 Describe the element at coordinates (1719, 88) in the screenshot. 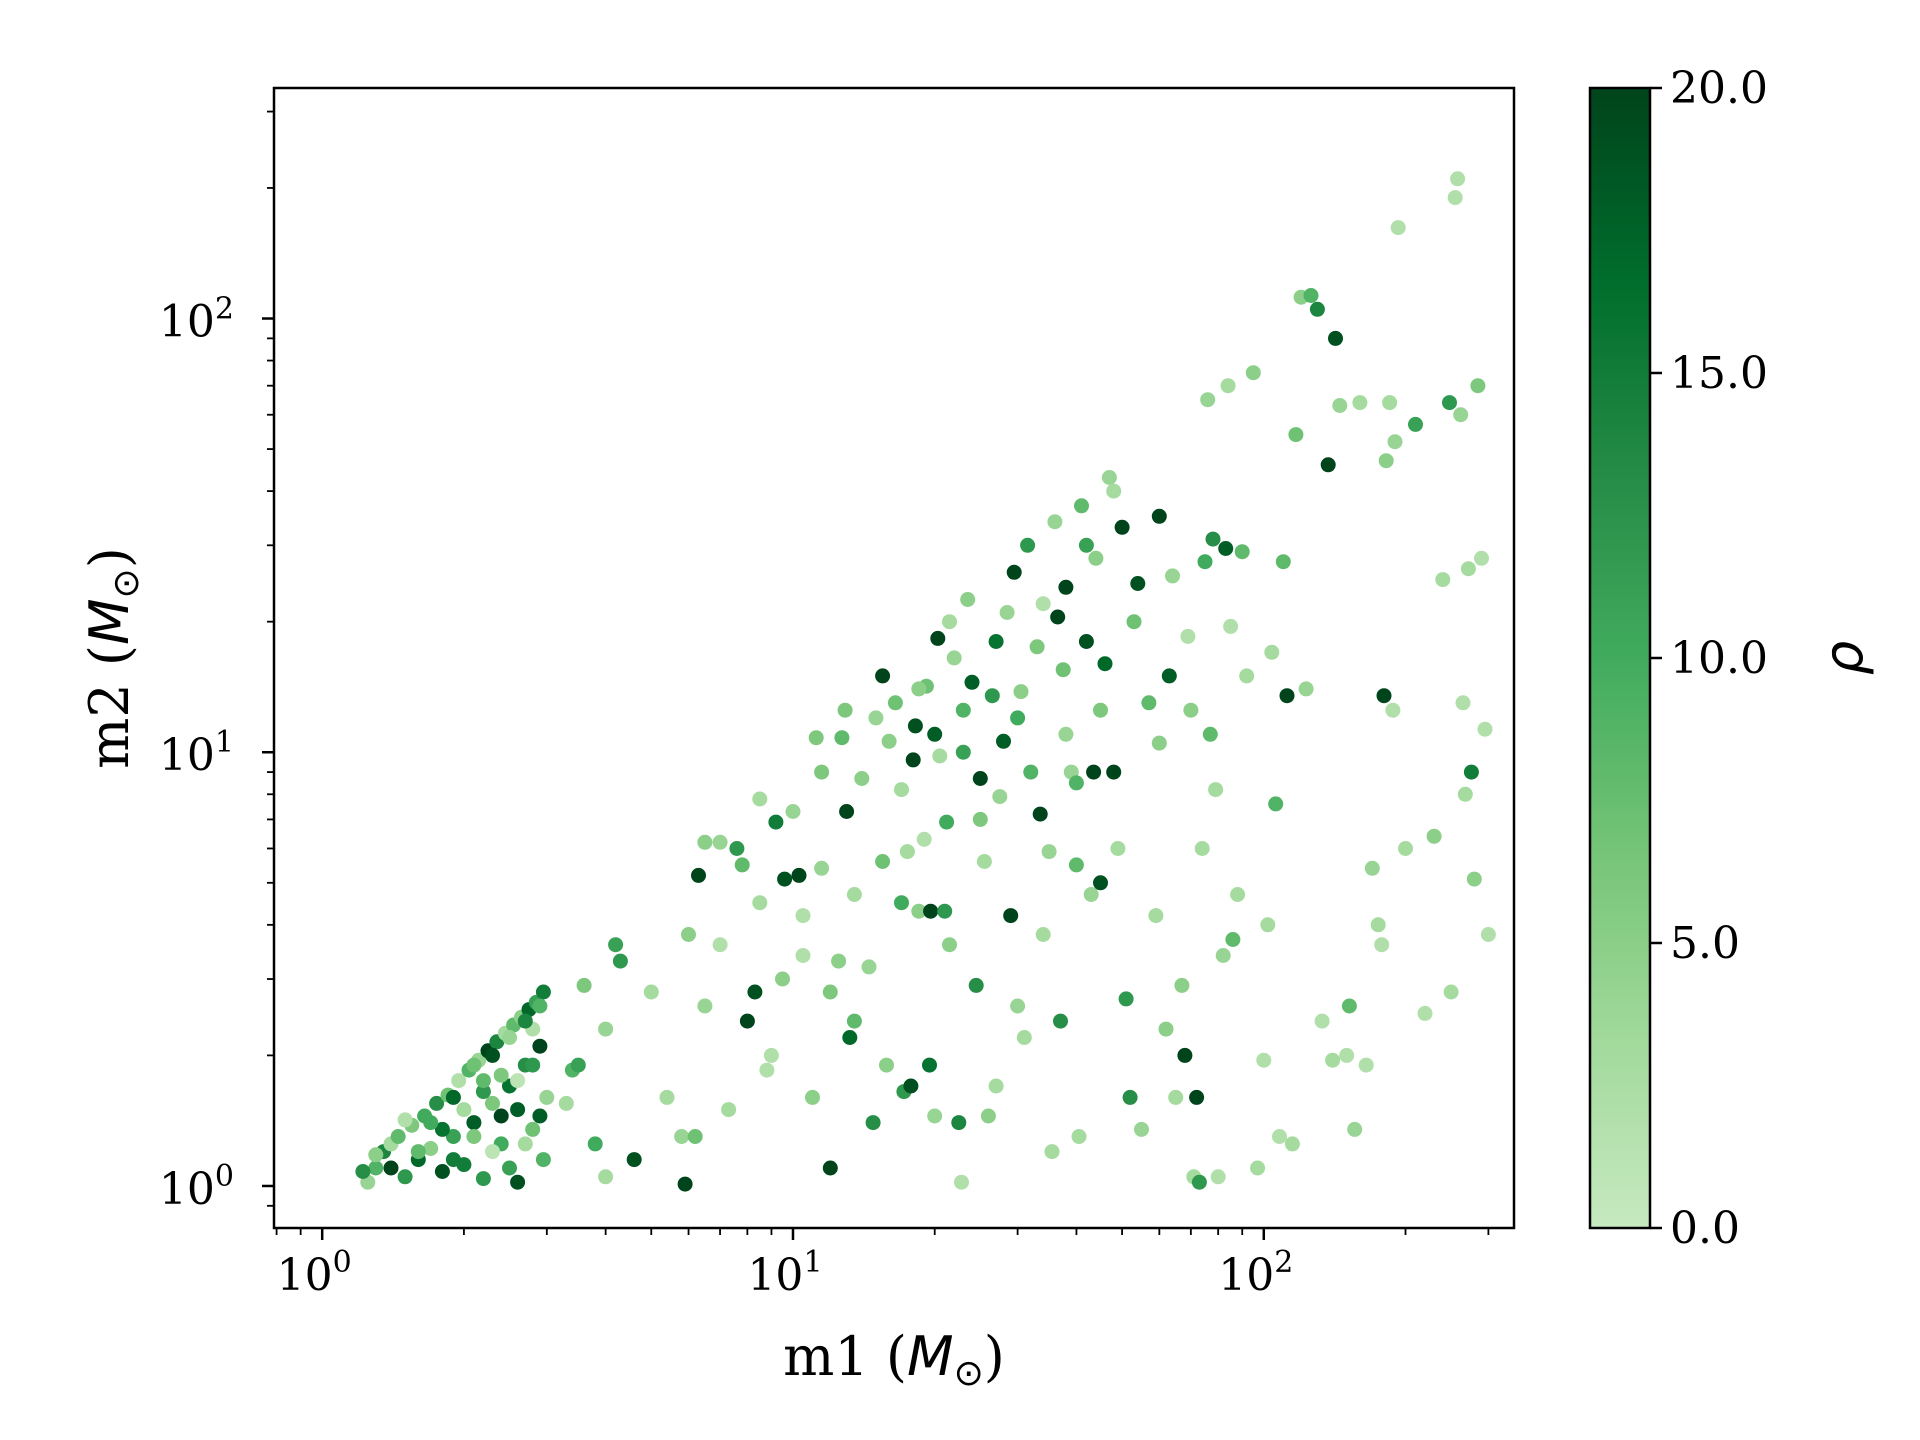

I see `colorbar-tick-label: 20.0` at that location.